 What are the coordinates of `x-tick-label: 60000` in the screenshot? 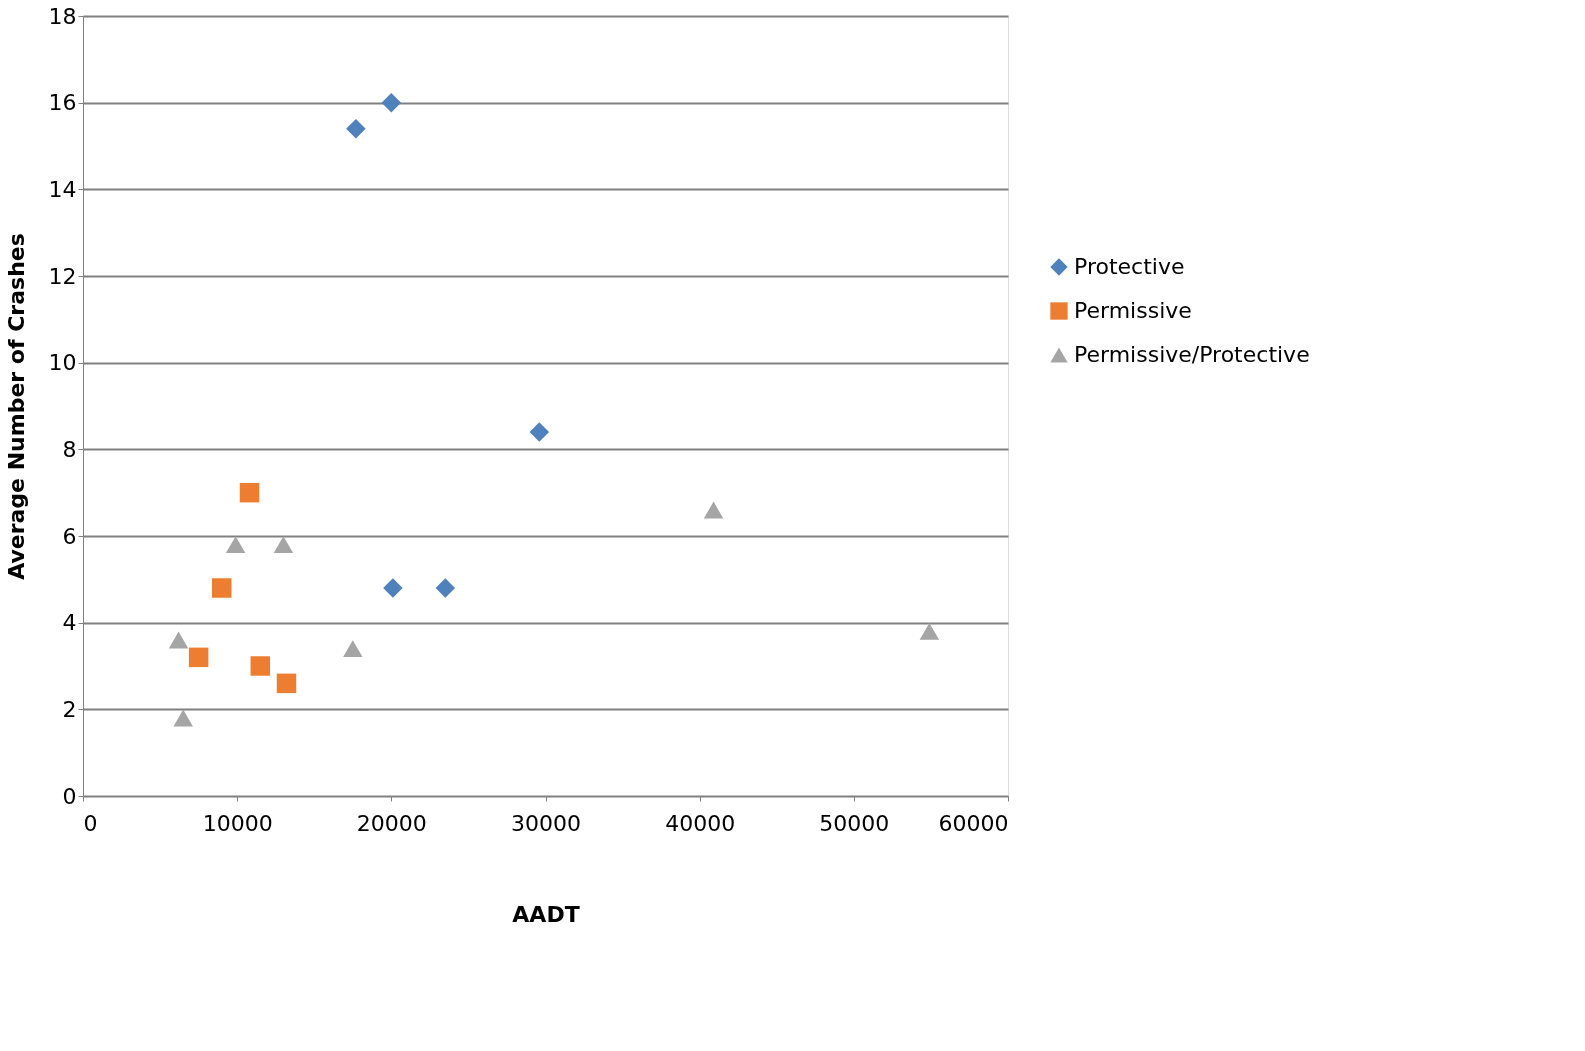 It's located at (973, 823).